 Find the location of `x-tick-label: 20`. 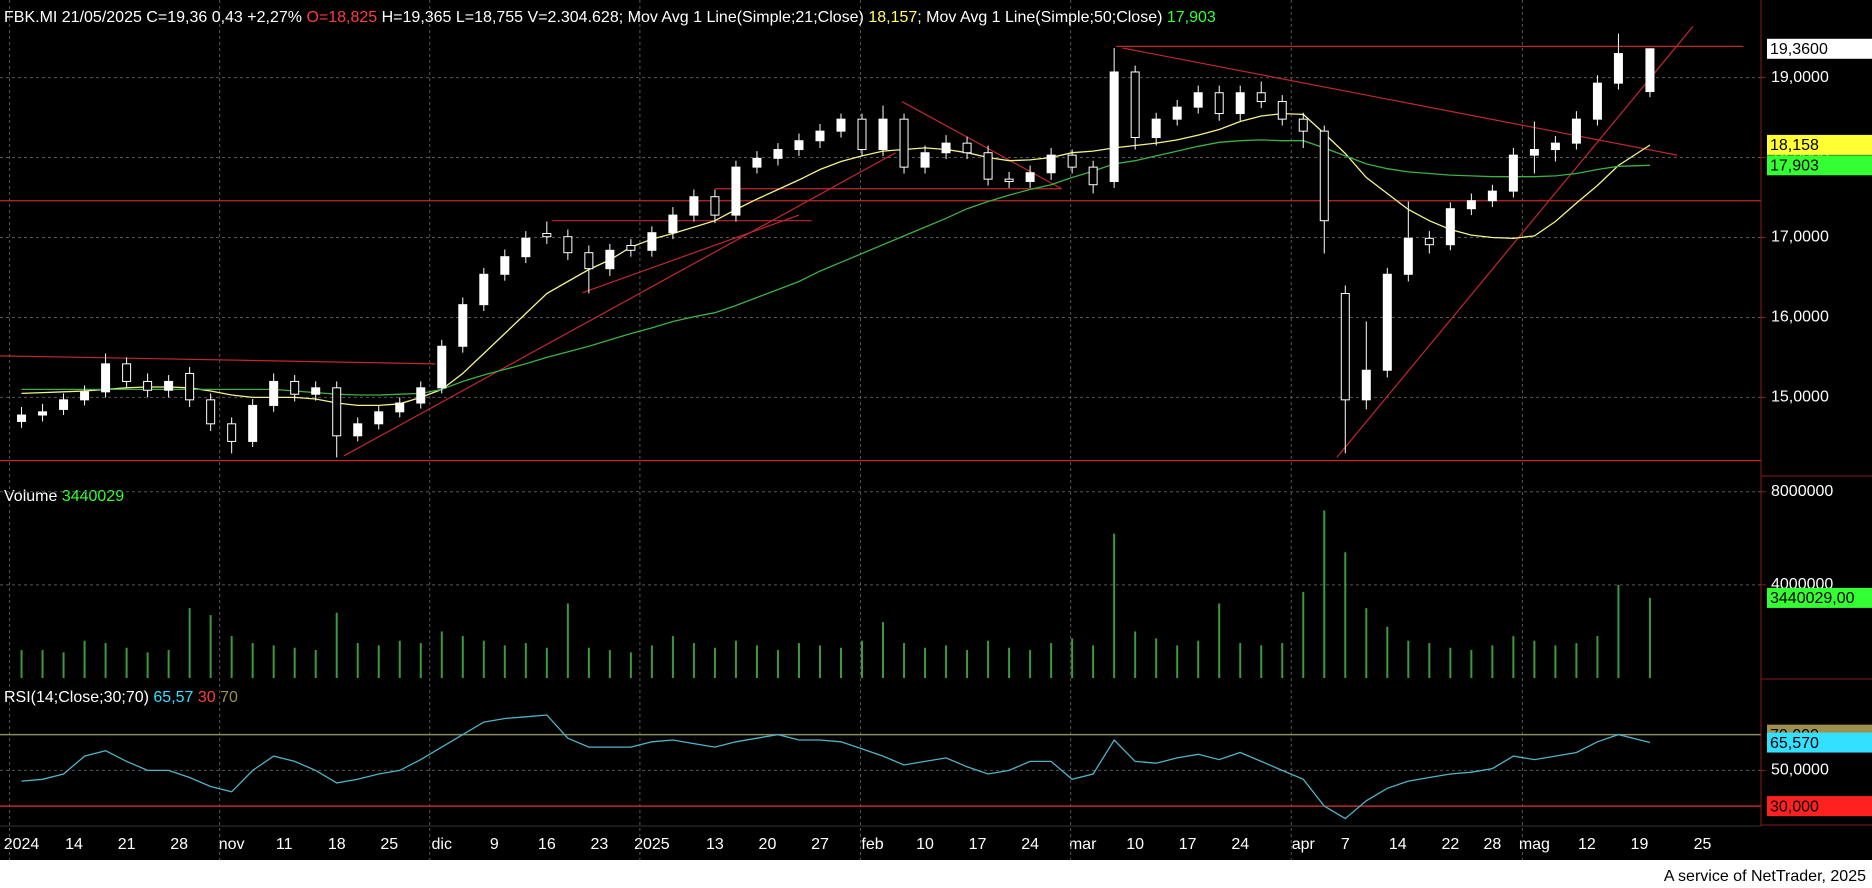

x-tick-label: 20 is located at coordinates (768, 844).